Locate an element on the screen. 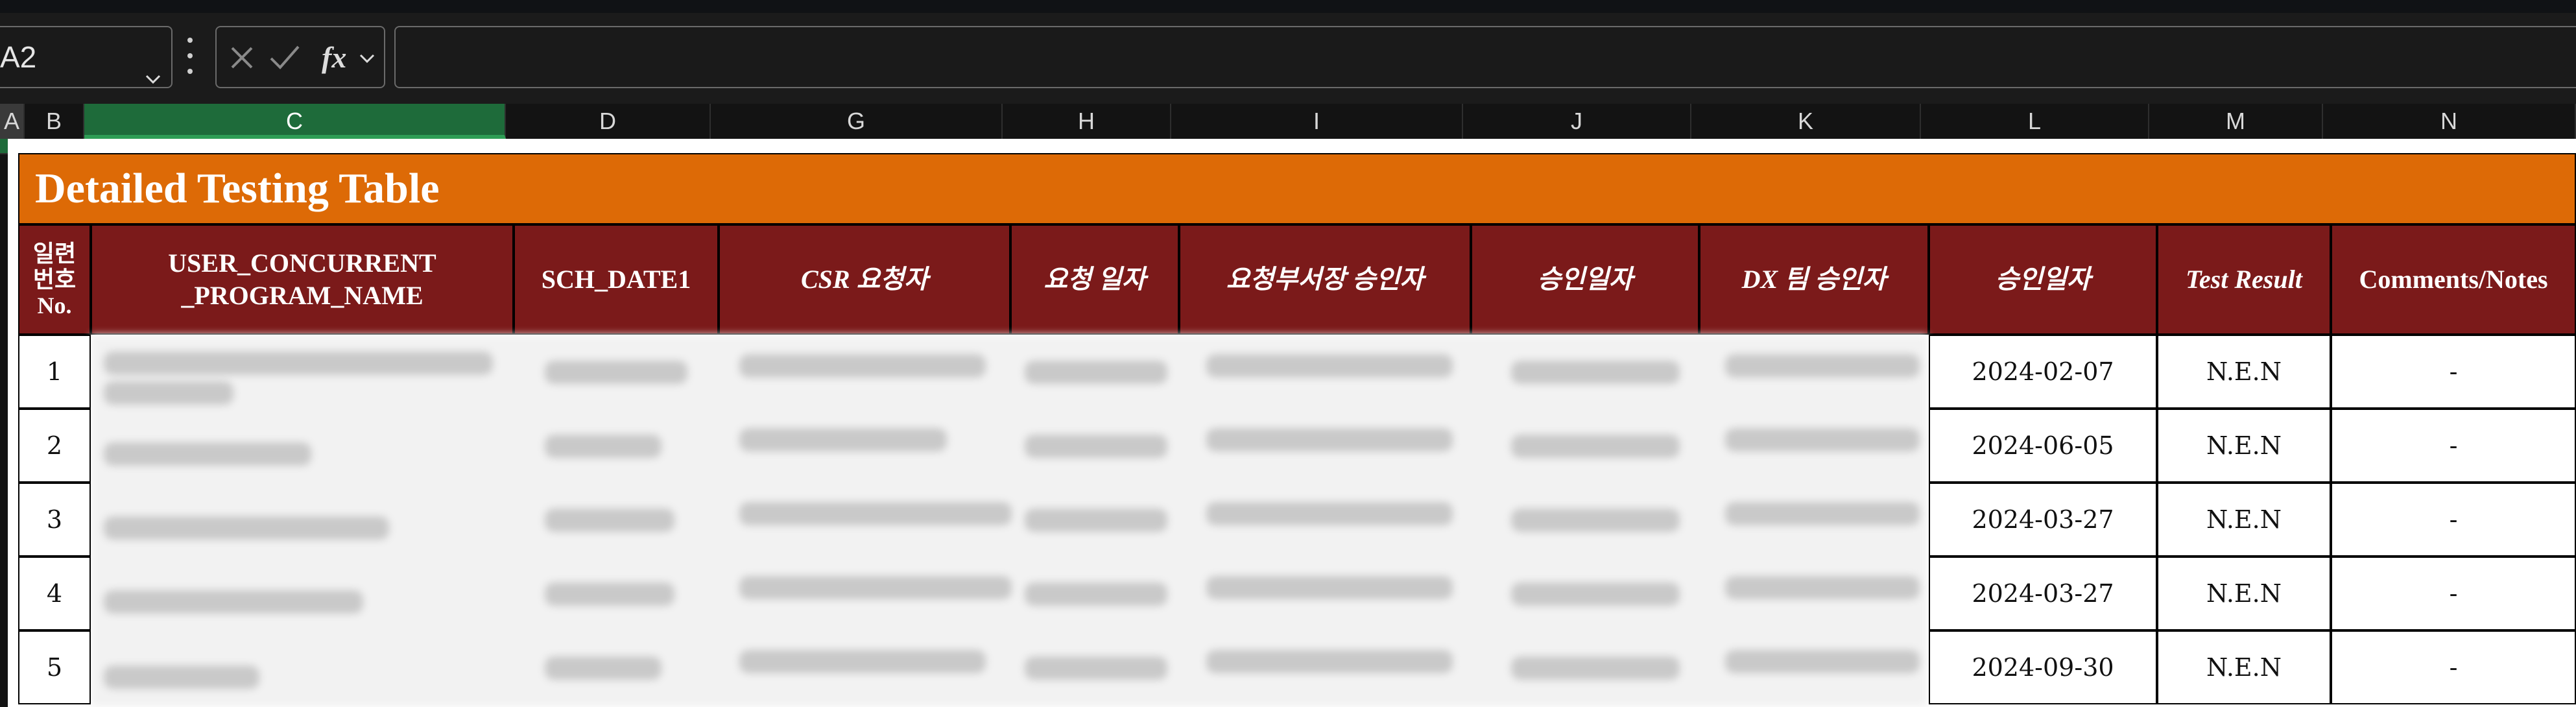 The height and width of the screenshot is (707, 2576). header-sch-date: SCH_DATE1 is located at coordinates (616, 279).